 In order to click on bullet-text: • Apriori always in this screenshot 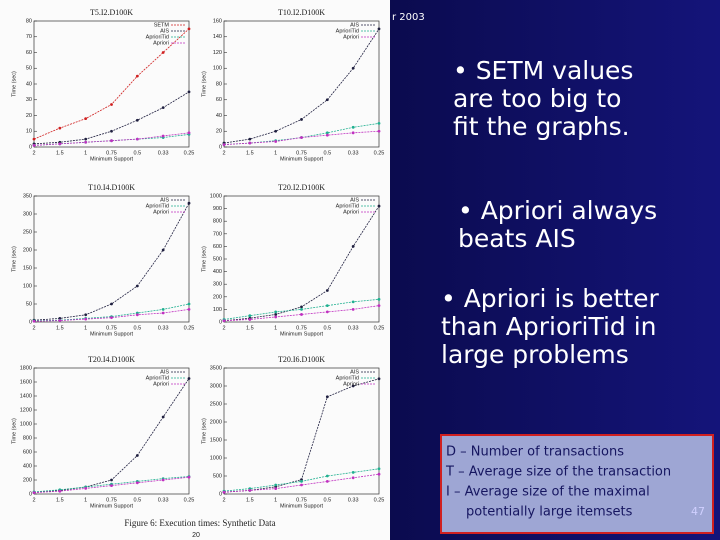, I will do `click(557, 210)`.